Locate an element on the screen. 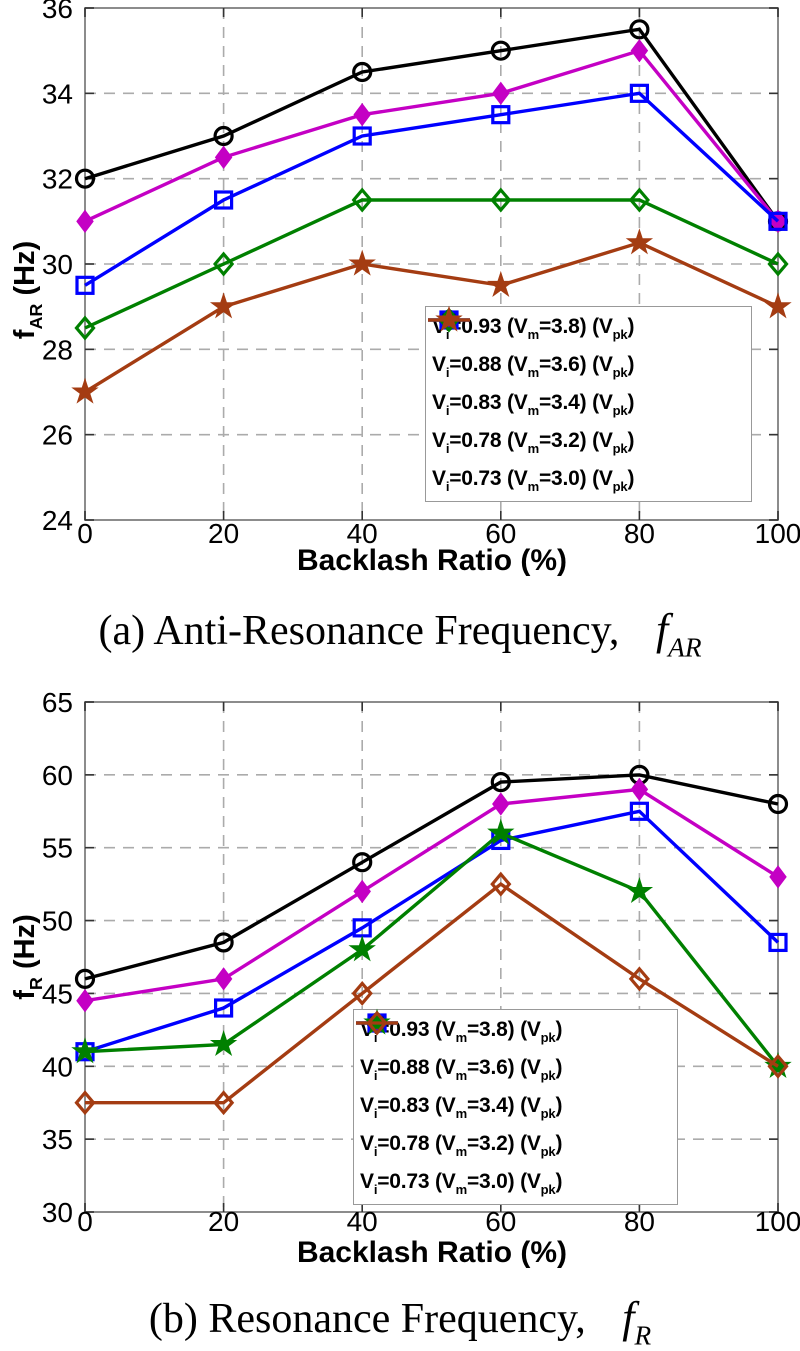 The image size is (800, 1351). x-axis-label: Backlash Ratio (%) is located at coordinates (432, 1252).